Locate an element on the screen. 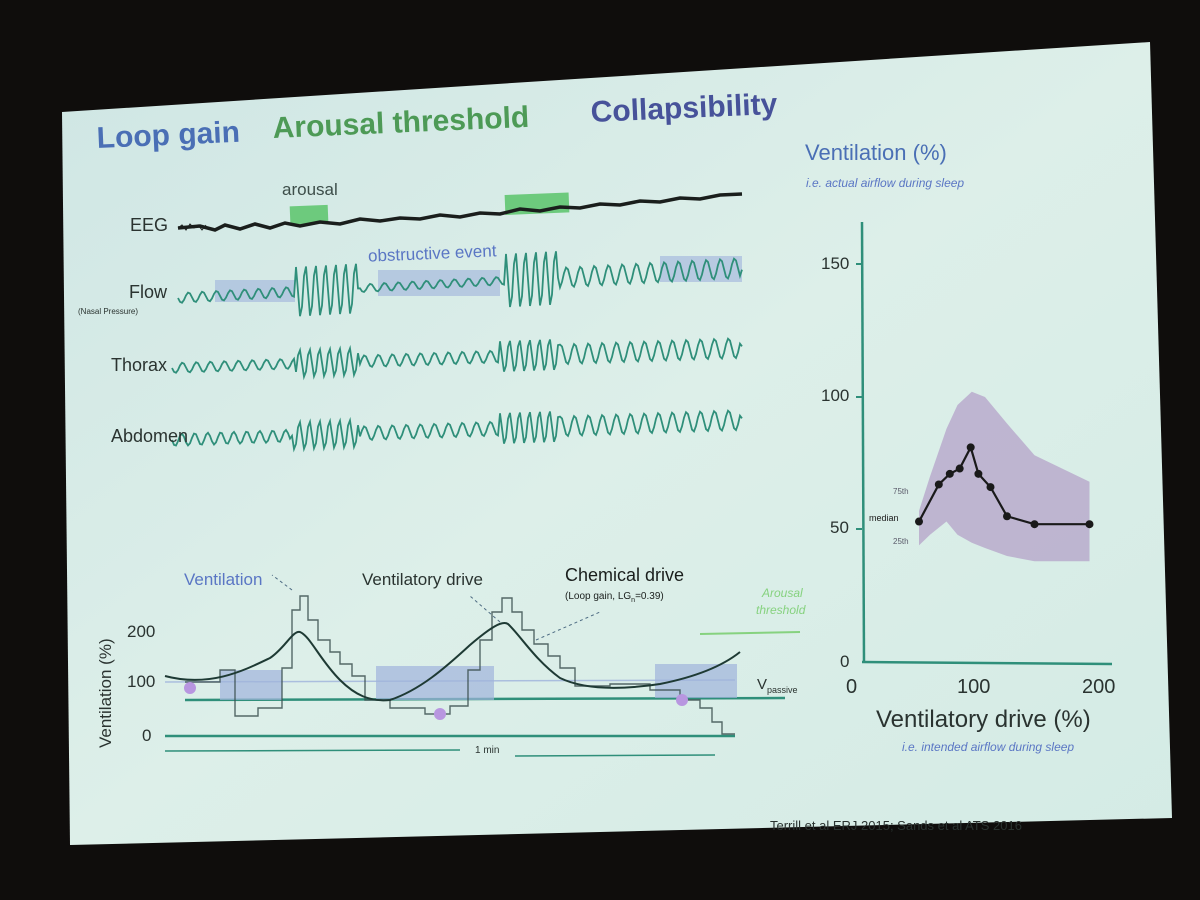 Image resolution: width=1200 pixels, height=900 pixels. ventilation-step-trace is located at coordinates (460, 665).